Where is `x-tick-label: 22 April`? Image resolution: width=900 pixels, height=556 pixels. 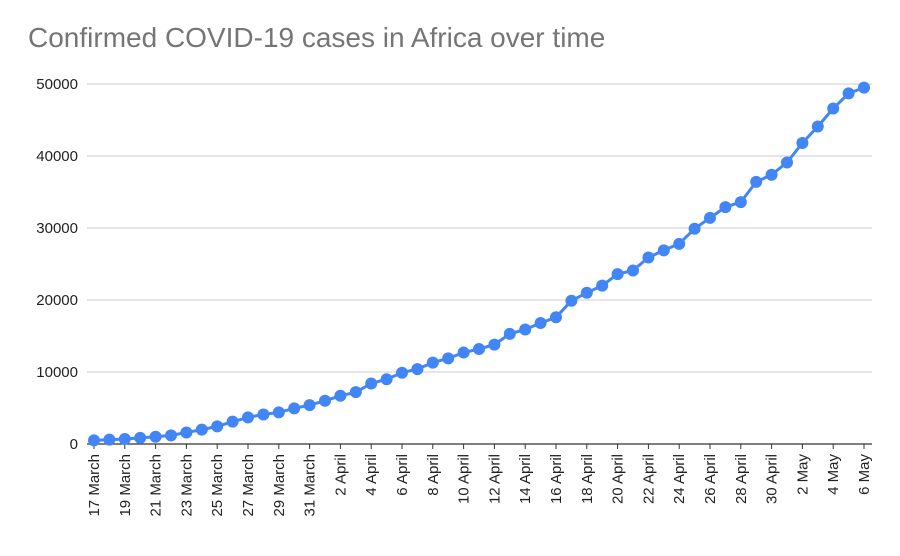 x-tick-label: 22 April is located at coordinates (648, 479).